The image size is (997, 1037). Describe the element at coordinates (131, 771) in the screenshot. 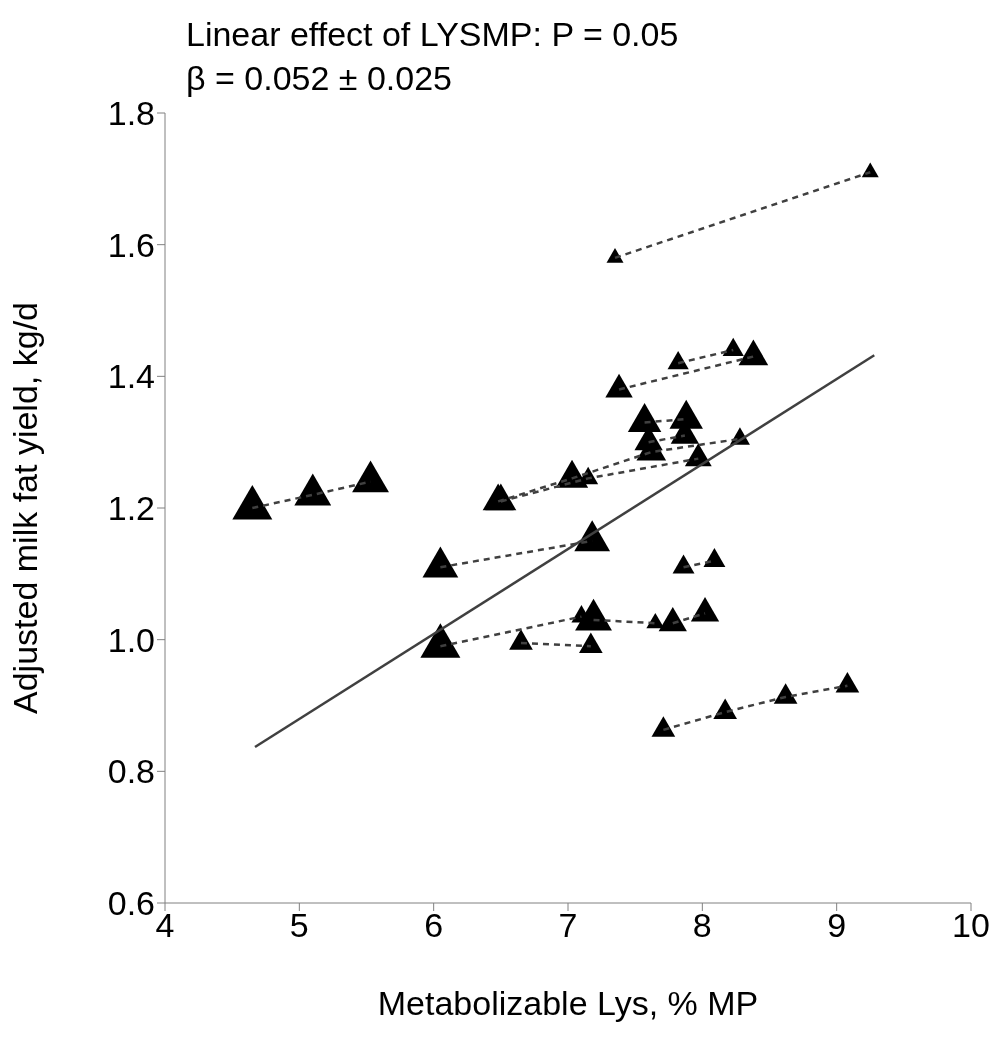

I see `y-tick-label: 0.8` at that location.